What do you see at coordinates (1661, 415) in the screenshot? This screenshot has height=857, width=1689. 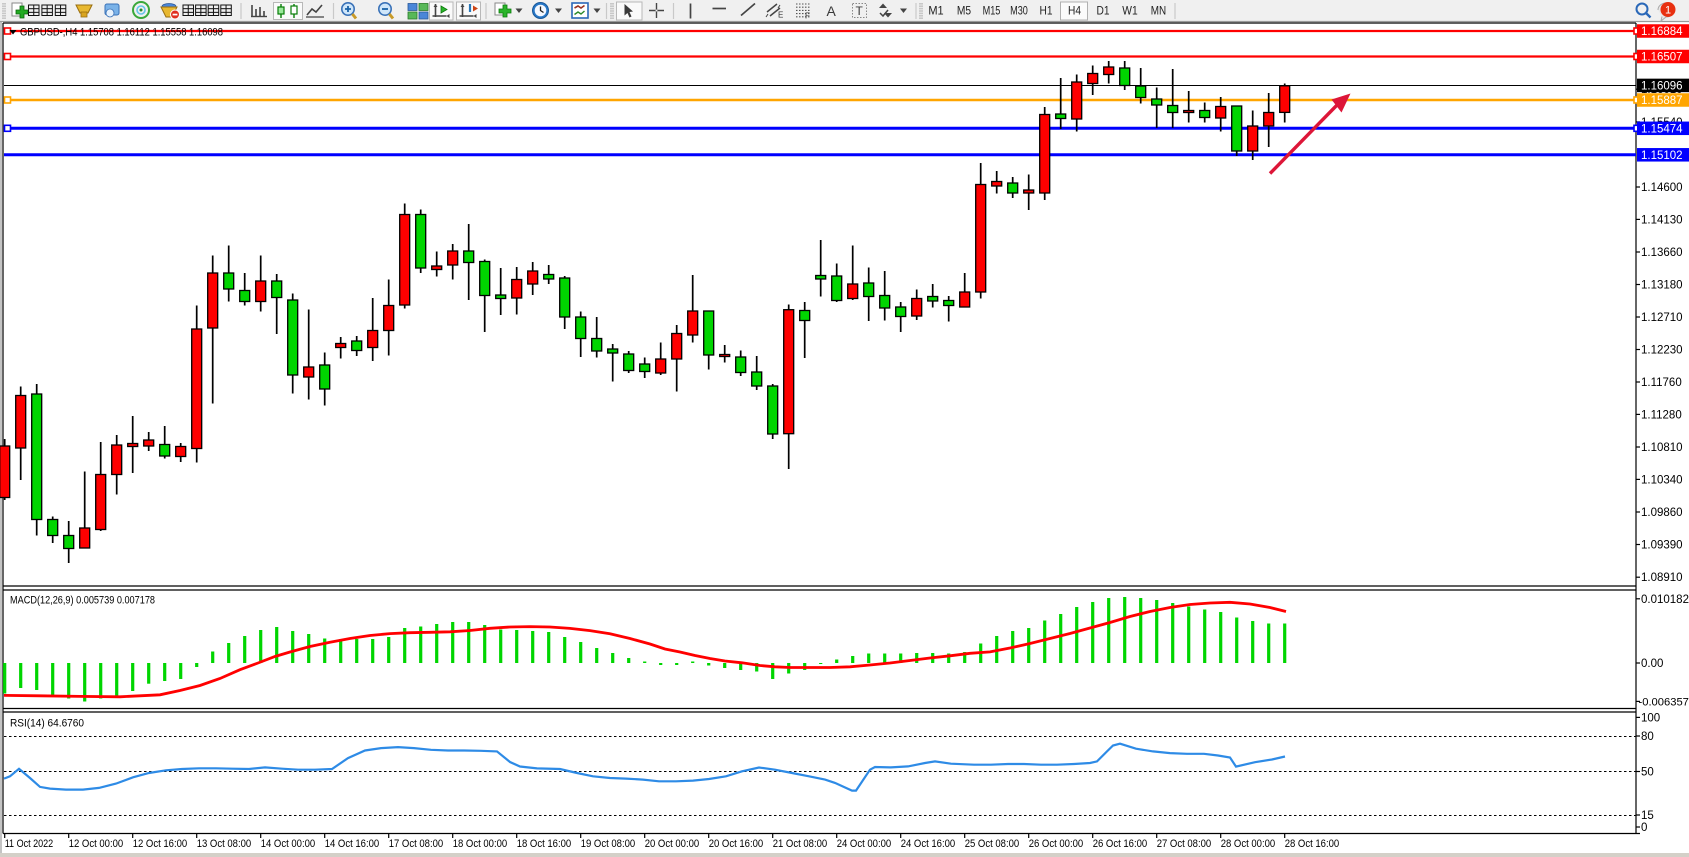 I see `svg-text: 1.11280` at bounding box center [1661, 415].